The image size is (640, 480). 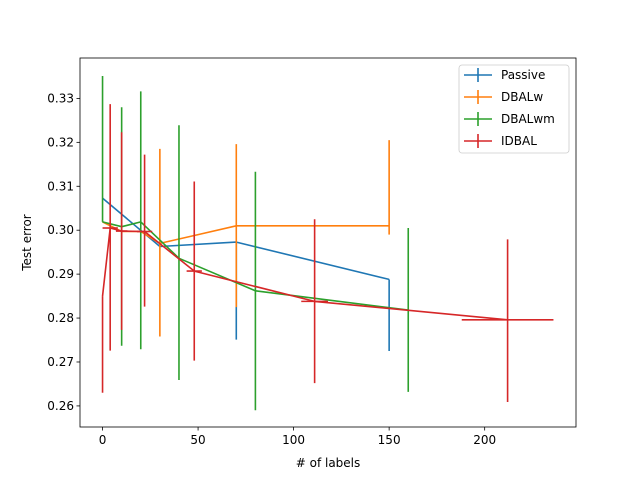 What do you see at coordinates (522, 97) in the screenshot?
I see `legend-label-dbalw: DBALw` at bounding box center [522, 97].